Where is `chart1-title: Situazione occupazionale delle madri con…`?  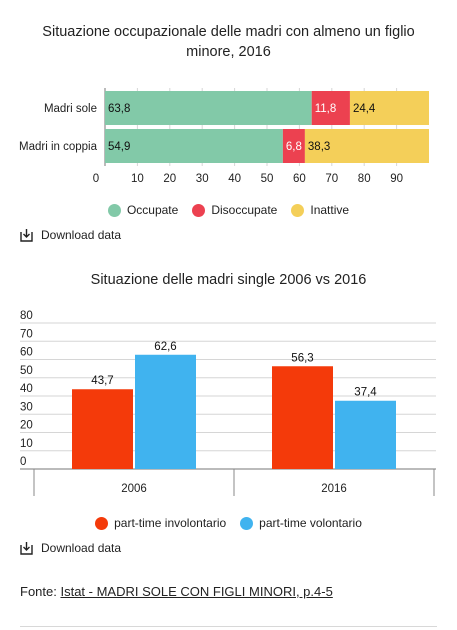 chart1-title: Situazione occupazionale delle madri con… is located at coordinates (228, 42).